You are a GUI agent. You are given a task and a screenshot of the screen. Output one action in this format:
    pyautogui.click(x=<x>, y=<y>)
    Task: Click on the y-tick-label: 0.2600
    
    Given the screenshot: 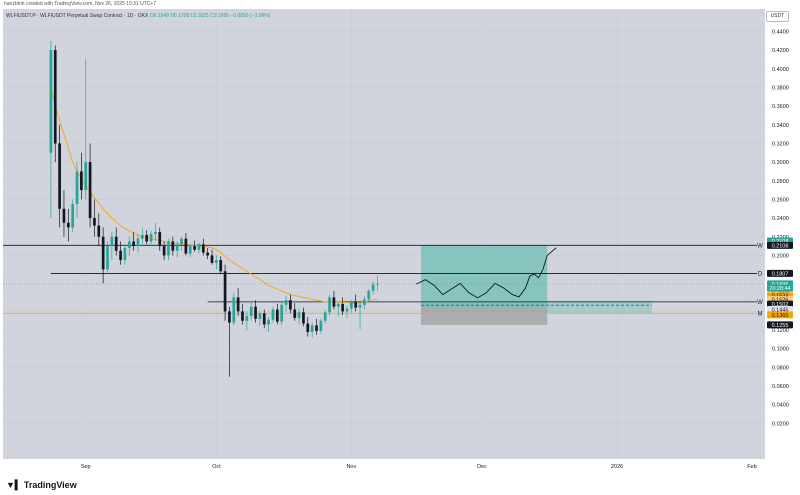 What is the action you would take?
    pyautogui.click(x=780, y=200)
    